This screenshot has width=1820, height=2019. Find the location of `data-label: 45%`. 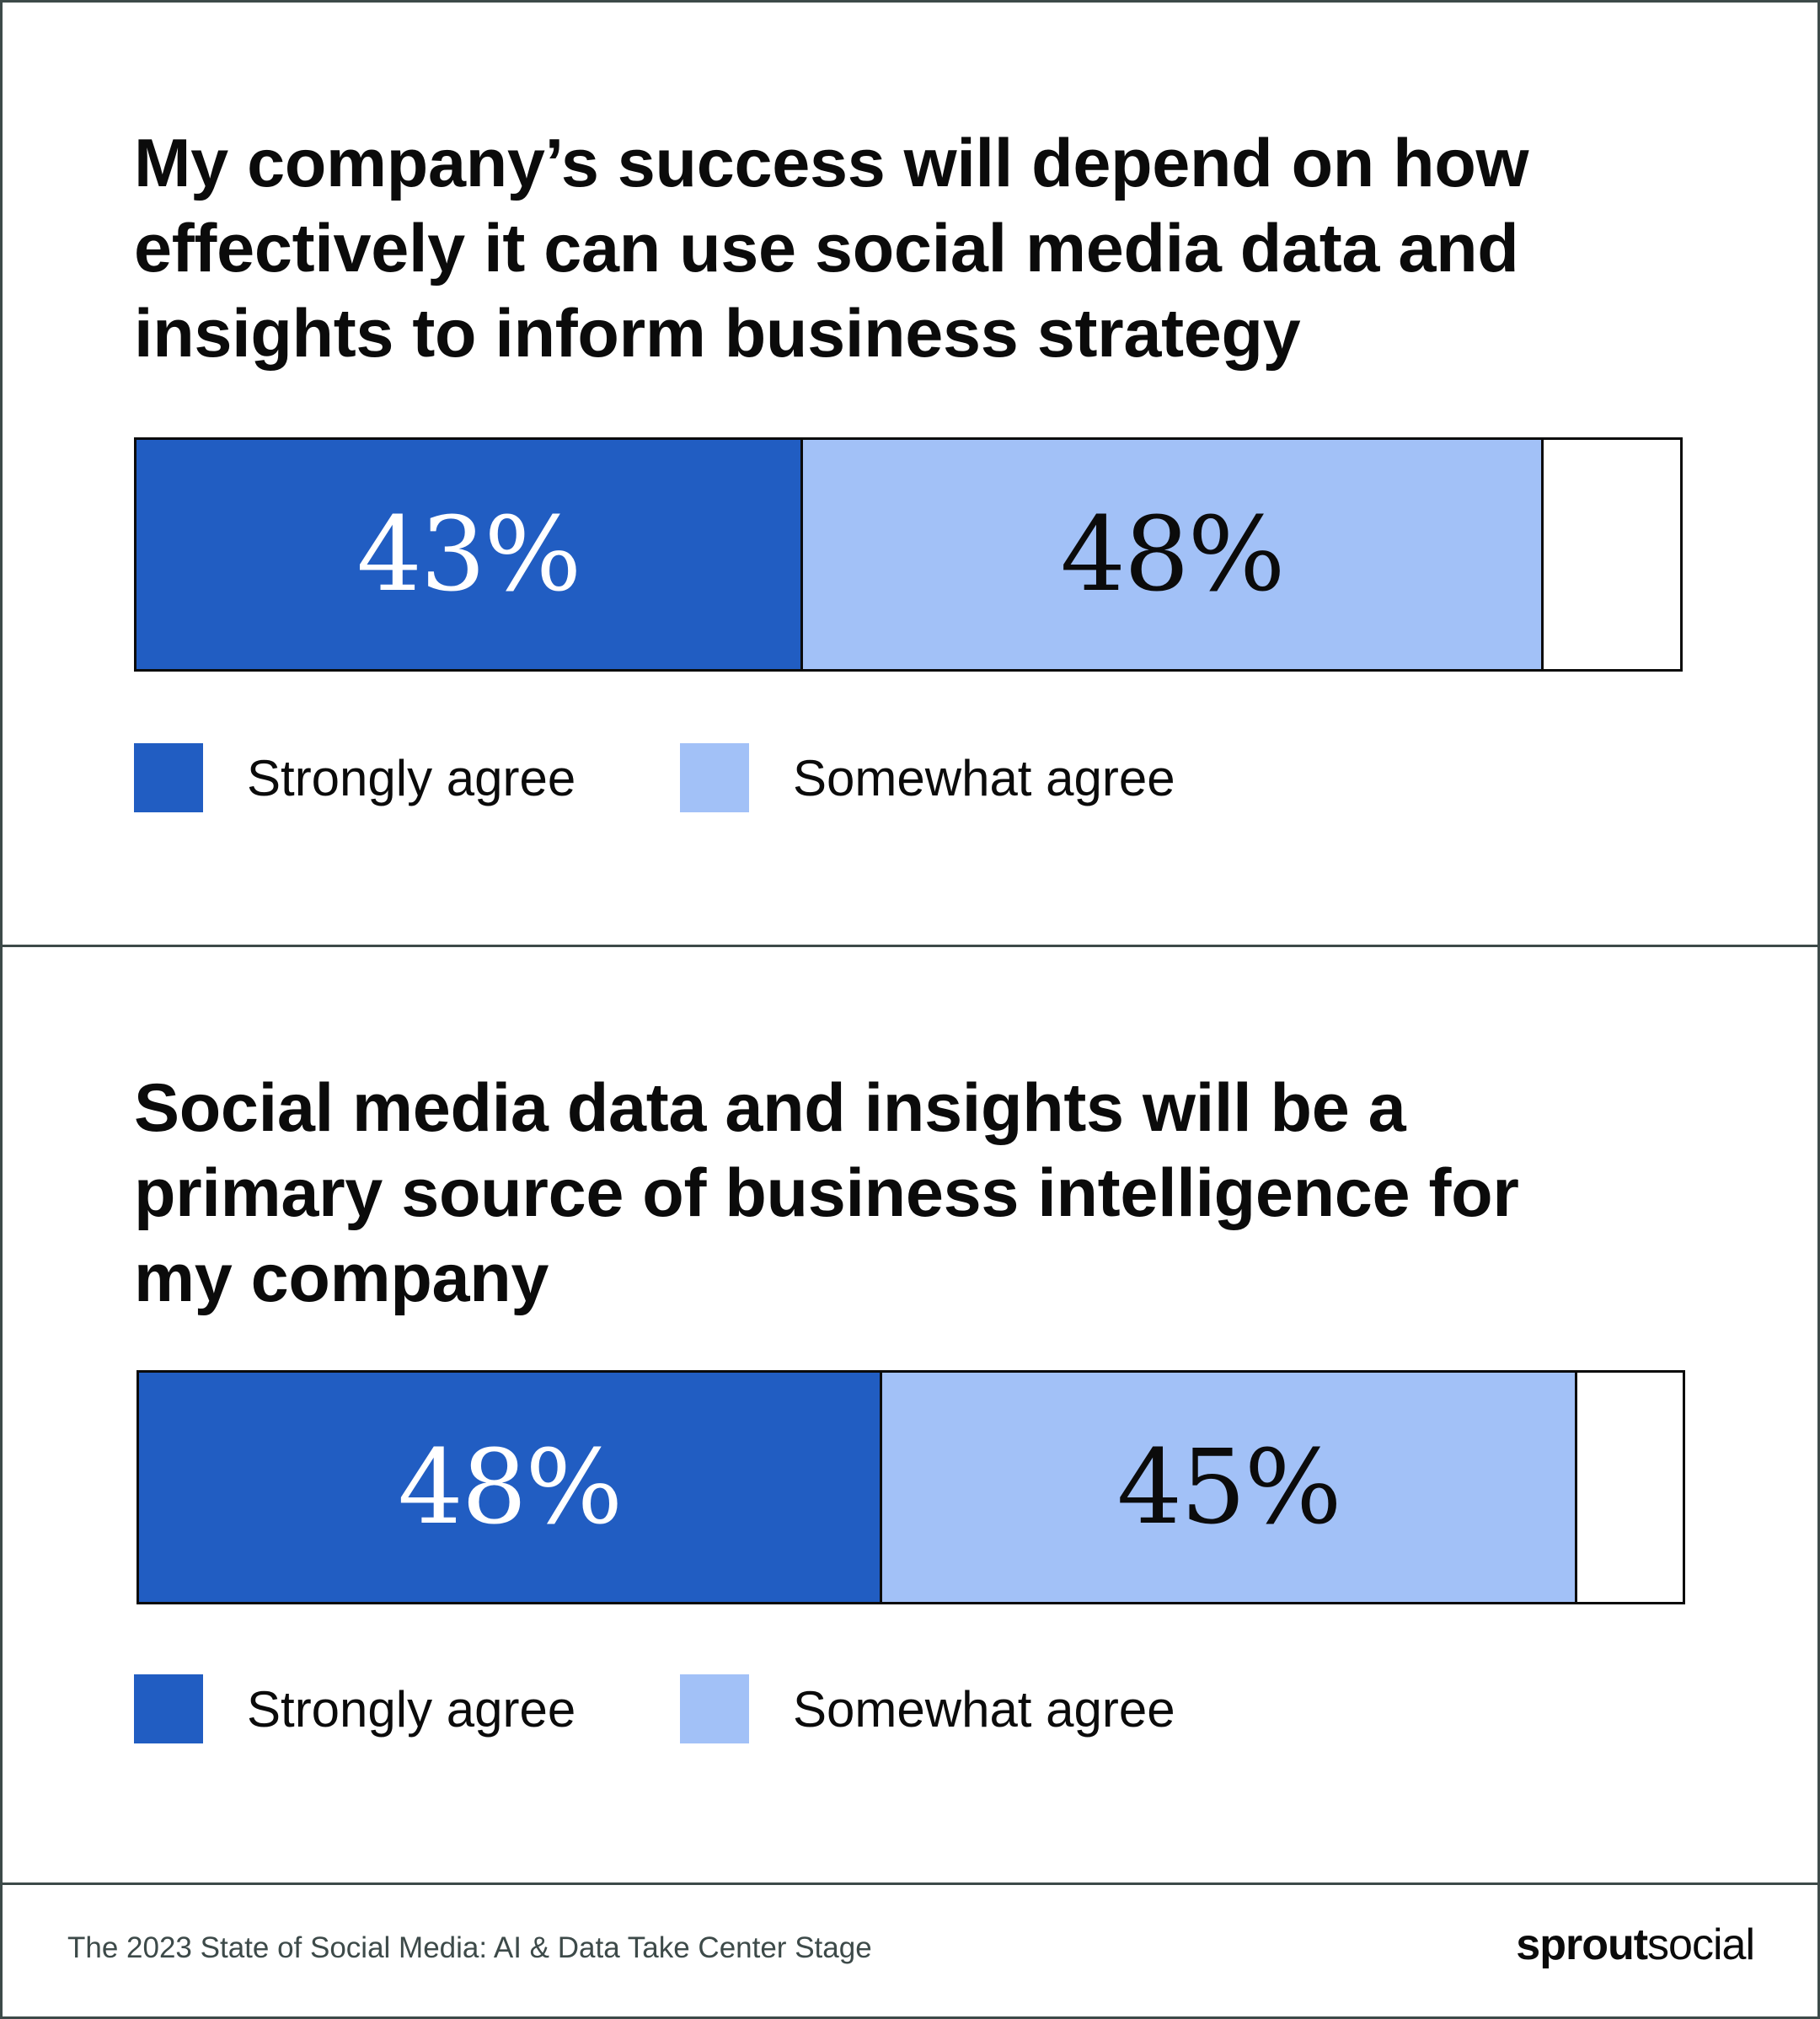

data-label: 45% is located at coordinates (1228, 1487).